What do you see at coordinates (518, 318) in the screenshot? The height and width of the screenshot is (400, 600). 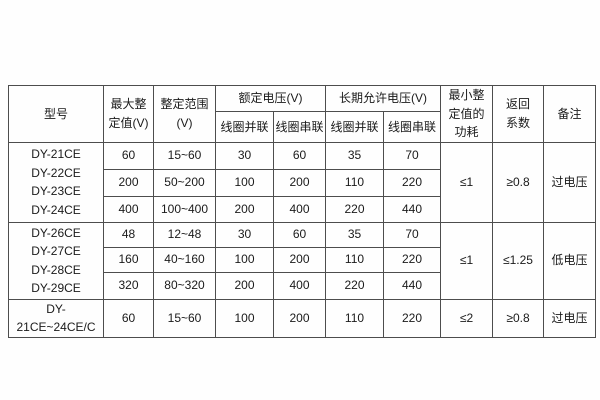 I see `cell-return-coeff-last: ≥0.8` at bounding box center [518, 318].